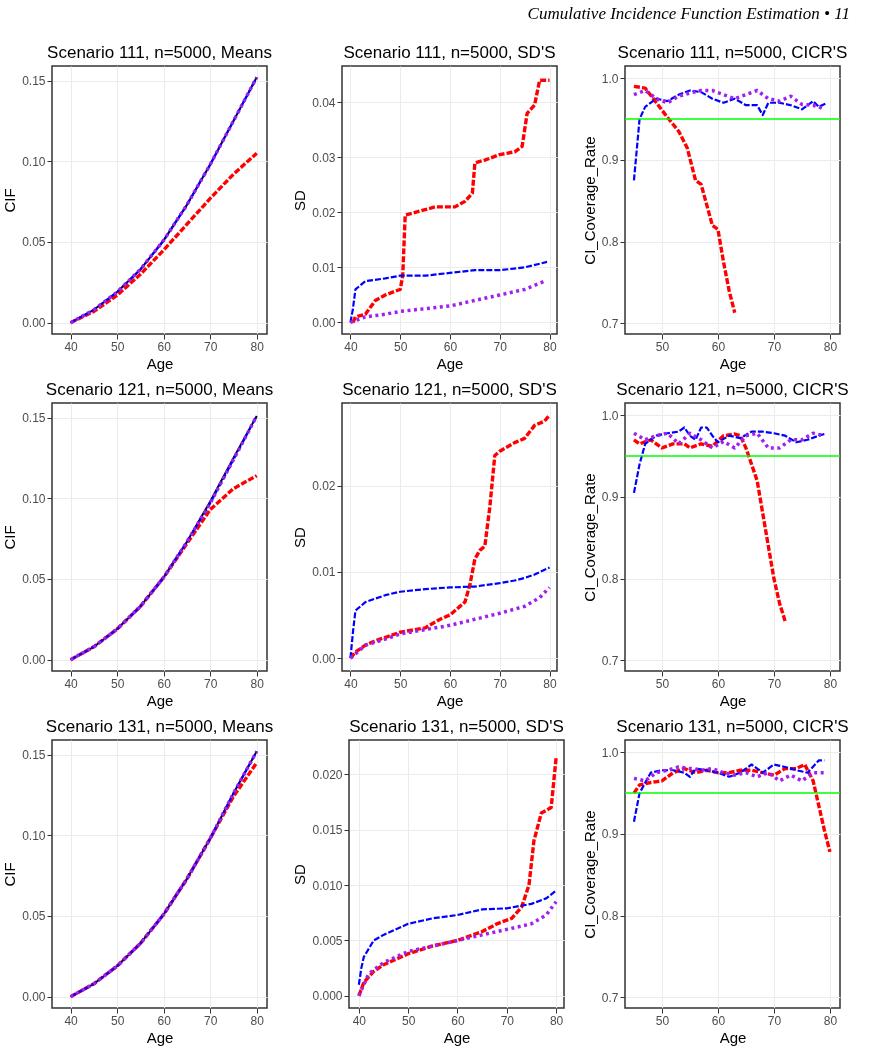 The height and width of the screenshot is (1064, 870). I want to click on y-tick-label: 0.005, so click(327, 940).